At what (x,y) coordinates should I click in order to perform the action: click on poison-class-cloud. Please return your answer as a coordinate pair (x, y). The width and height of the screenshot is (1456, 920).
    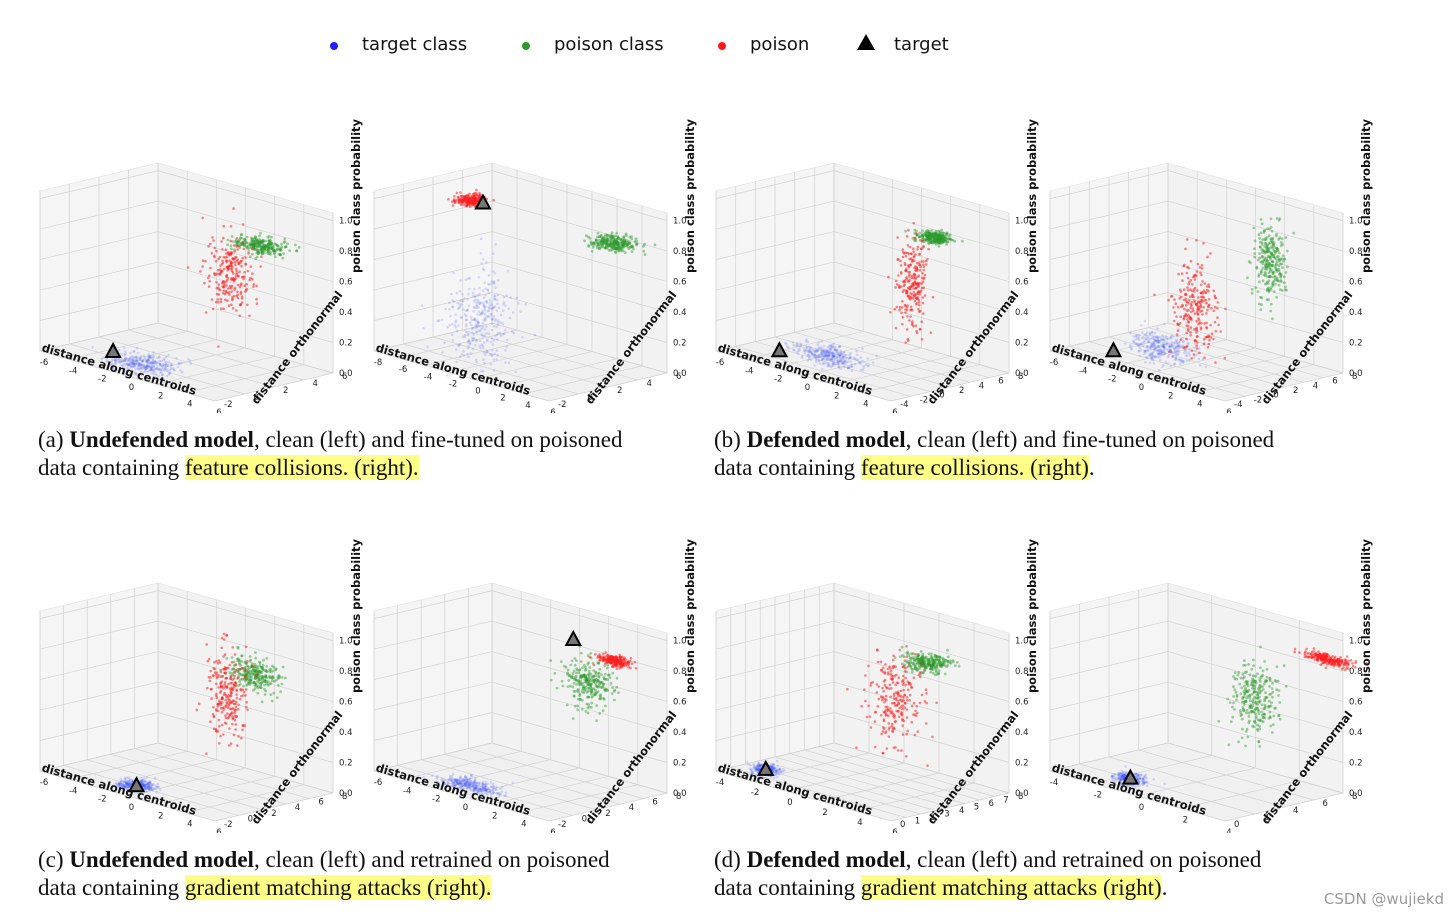
    Looking at the image, I should click on (934, 238).